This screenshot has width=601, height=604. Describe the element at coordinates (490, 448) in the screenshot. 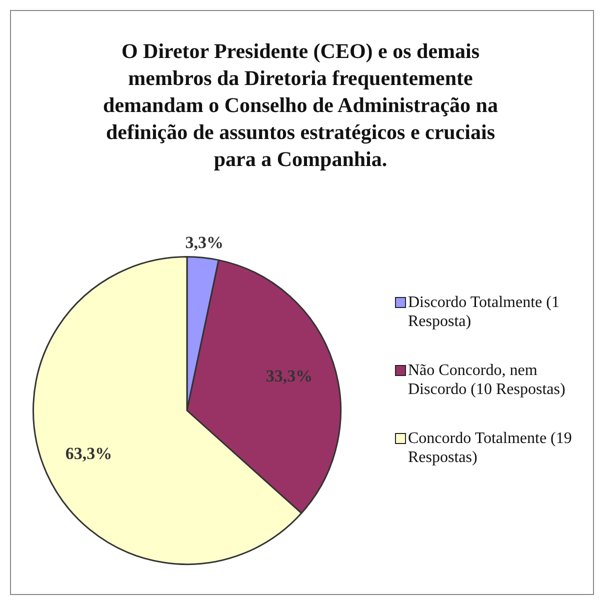

I see `legend-label: Concordo Totalmente (19 Respostas)` at that location.